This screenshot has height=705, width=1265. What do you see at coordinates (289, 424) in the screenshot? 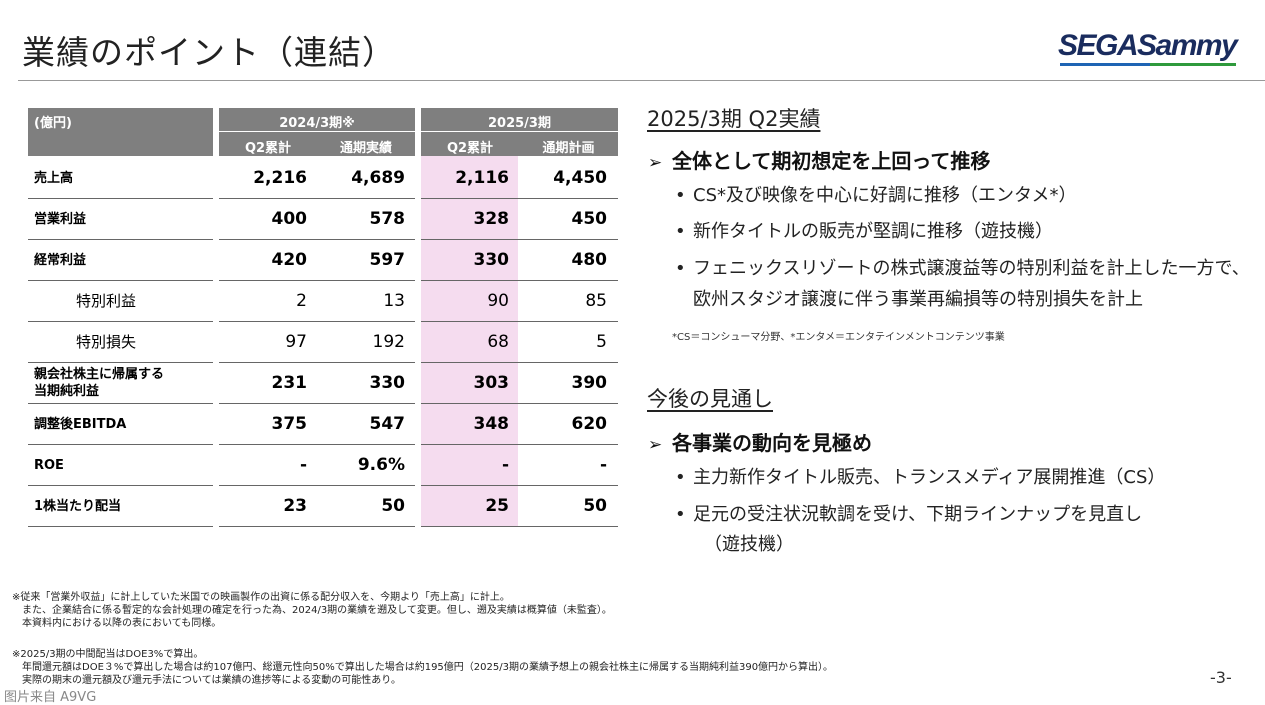
I see `cell-value: 375` at bounding box center [289, 424].